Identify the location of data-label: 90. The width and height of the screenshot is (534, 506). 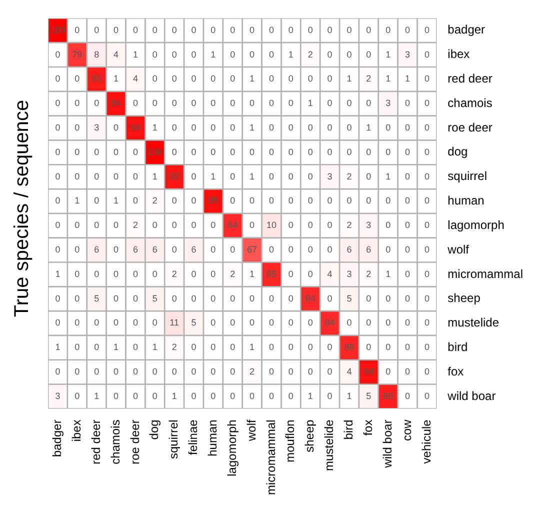
(97, 79).